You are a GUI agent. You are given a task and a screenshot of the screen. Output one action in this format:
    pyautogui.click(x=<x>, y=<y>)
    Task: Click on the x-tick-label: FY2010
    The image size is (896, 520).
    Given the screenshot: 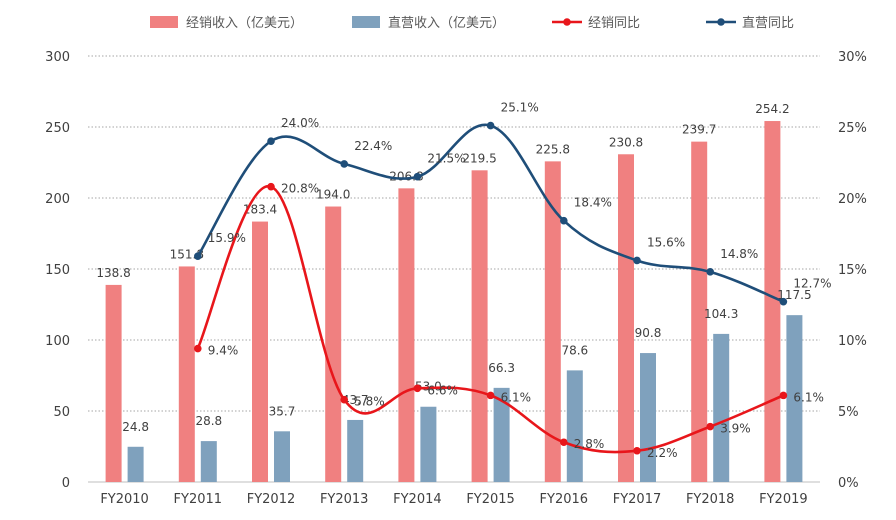 What is the action you would take?
    pyautogui.click(x=124, y=499)
    